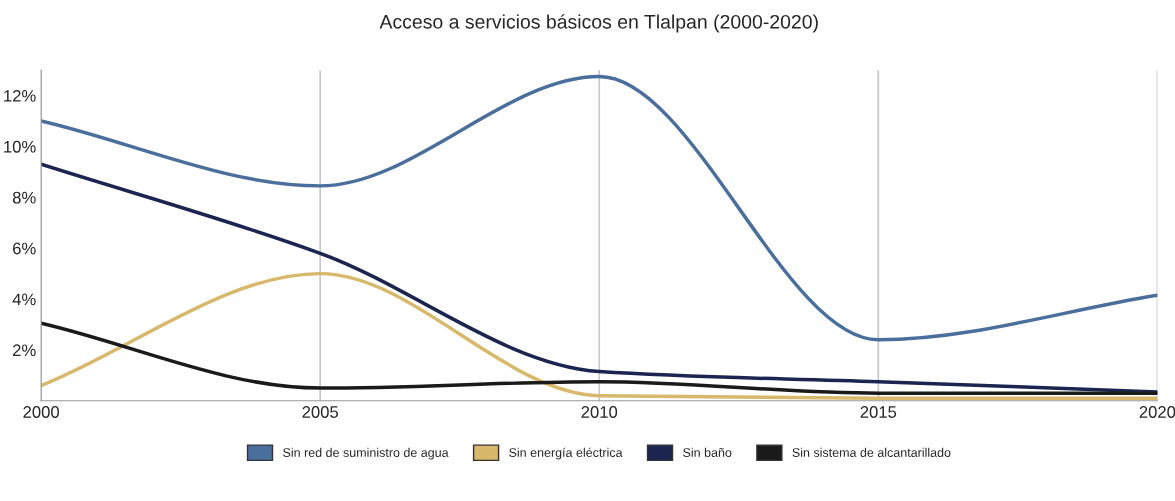 The height and width of the screenshot is (501, 1175). Describe the element at coordinates (20, 146) in the screenshot. I see `y-tick-label: 10%` at that location.